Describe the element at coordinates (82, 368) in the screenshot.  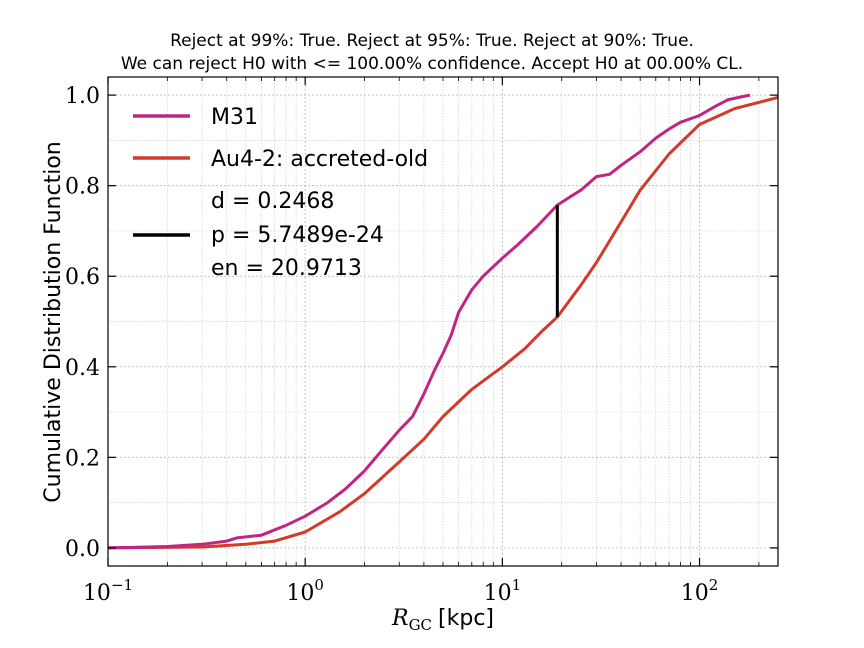
I see `y-tick-label: 0.4` at that location.